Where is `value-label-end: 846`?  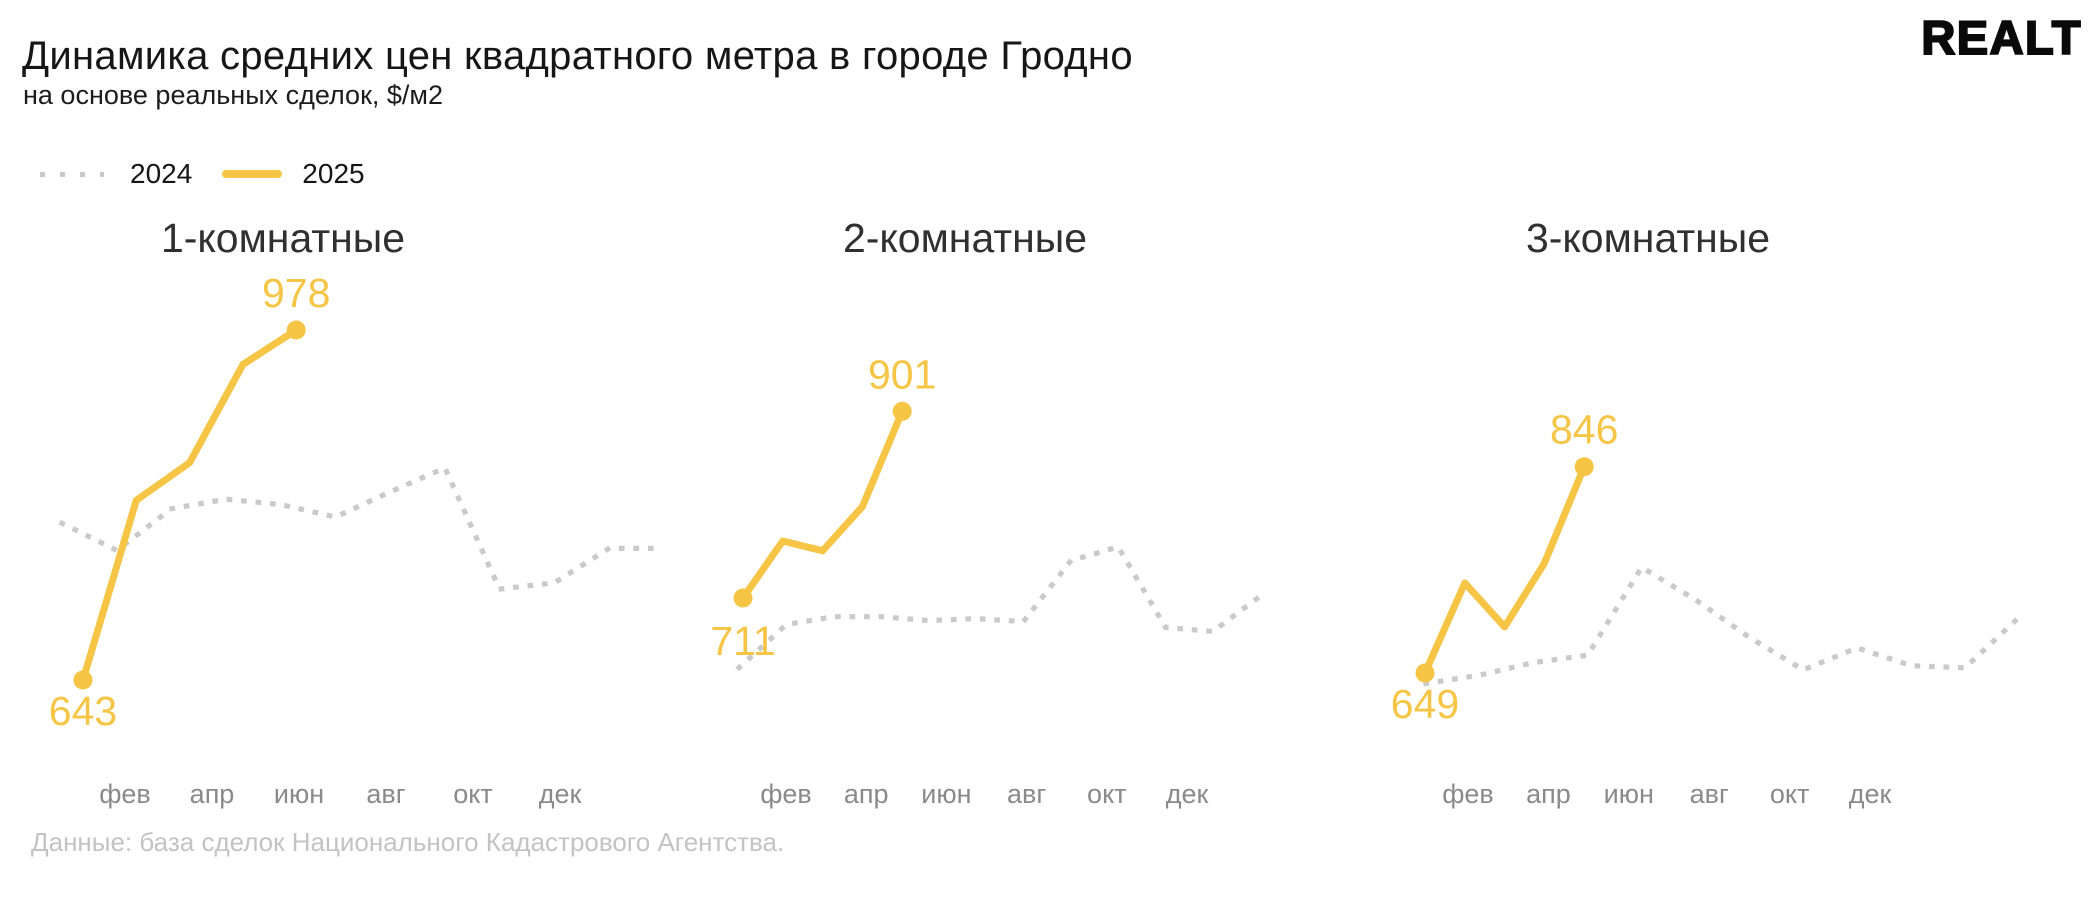
value-label-end: 846 is located at coordinates (1584, 430).